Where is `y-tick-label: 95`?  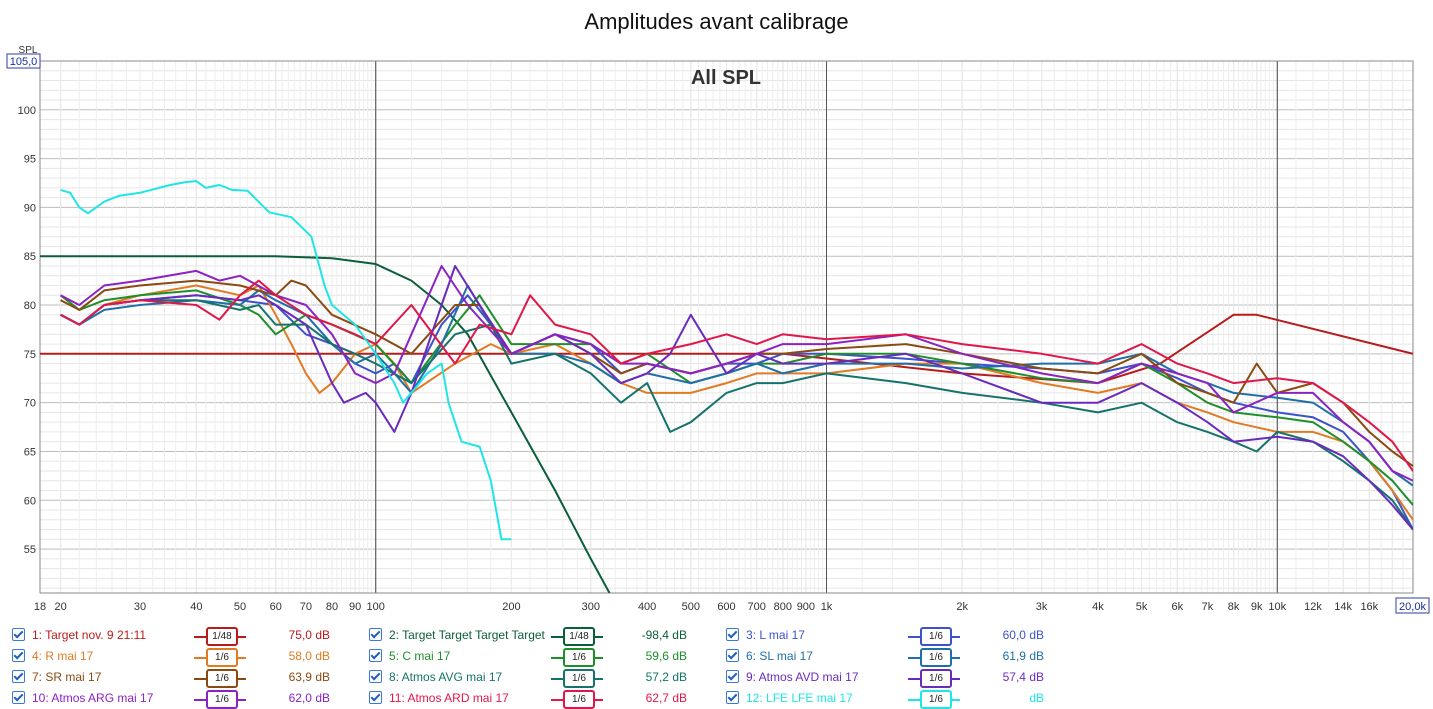 y-tick-label: 95 is located at coordinates (30, 160).